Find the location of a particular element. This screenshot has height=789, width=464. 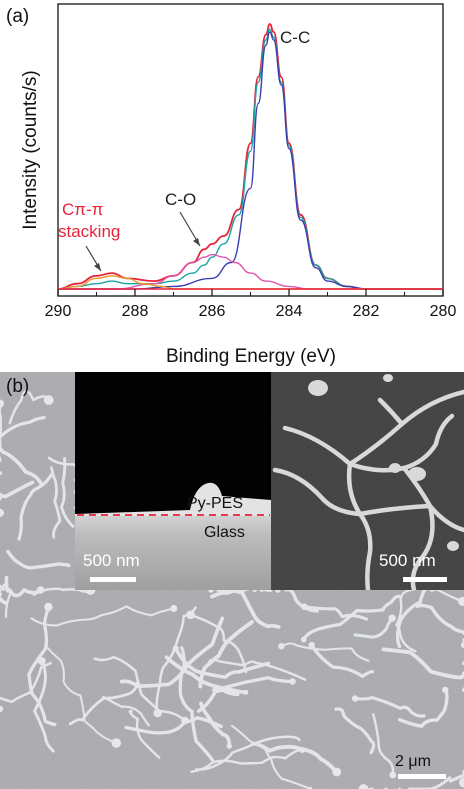

series-component_co is located at coordinates (250, 271).